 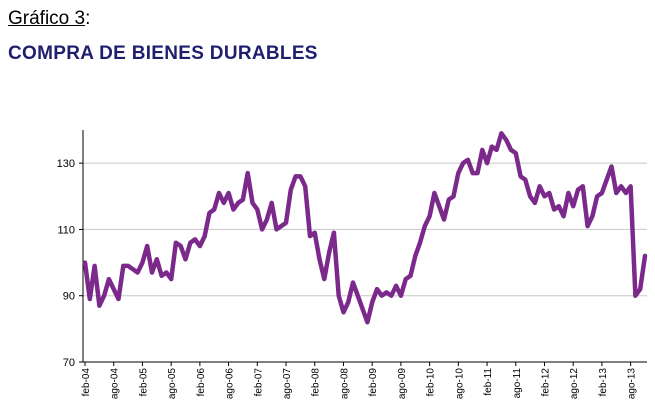 What do you see at coordinates (459, 384) in the screenshot?
I see `x-tick-label: ago-10` at bounding box center [459, 384].